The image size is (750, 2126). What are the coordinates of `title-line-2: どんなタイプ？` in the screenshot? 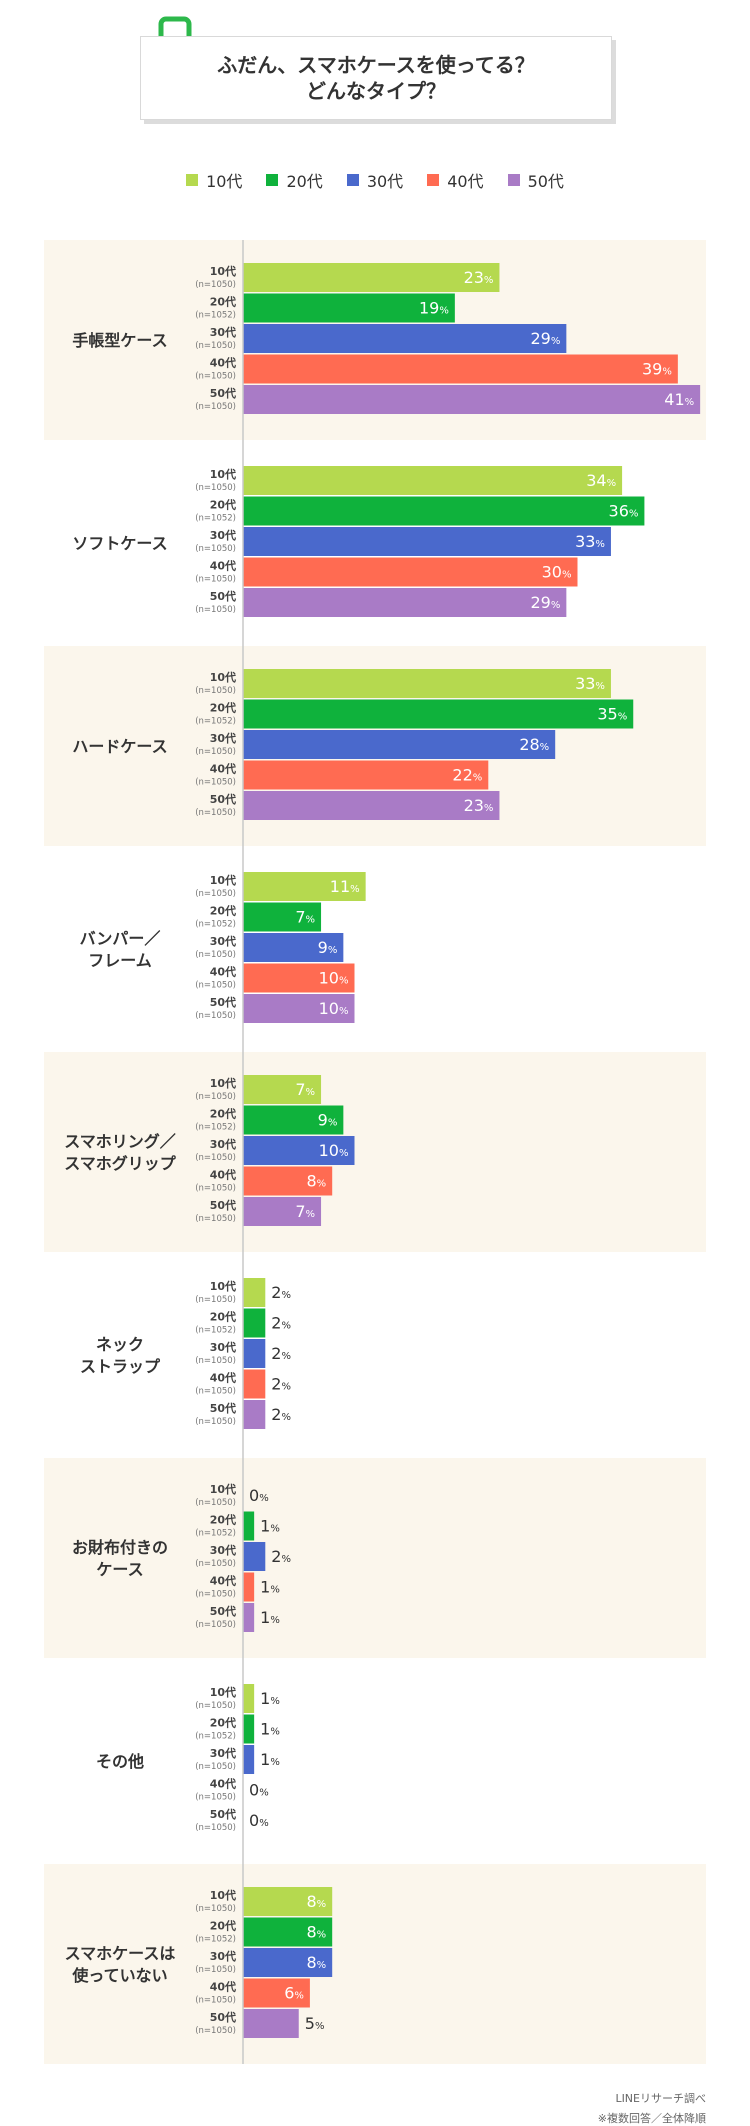 It's located at (376, 91).